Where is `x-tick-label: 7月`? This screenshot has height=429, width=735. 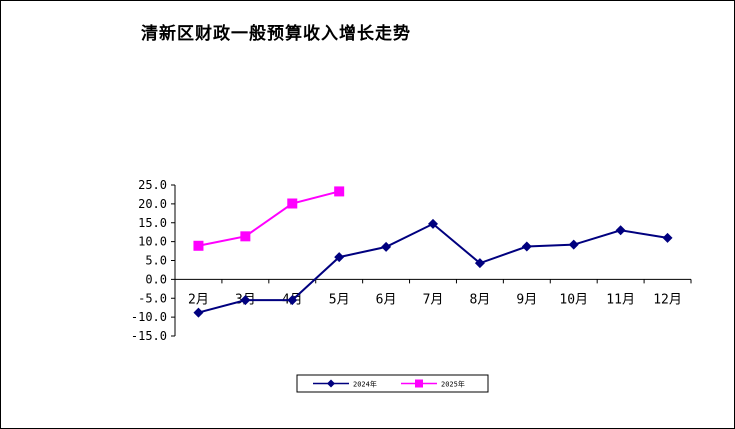
x-tick-label: 7月 is located at coordinates (433, 299).